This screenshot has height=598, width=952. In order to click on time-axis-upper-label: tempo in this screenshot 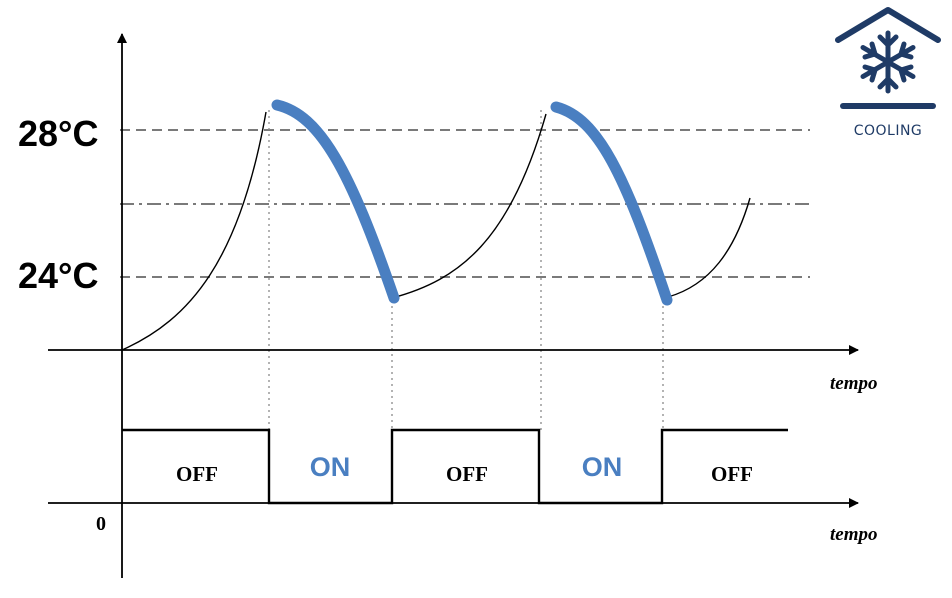, I will do `click(854, 383)`.